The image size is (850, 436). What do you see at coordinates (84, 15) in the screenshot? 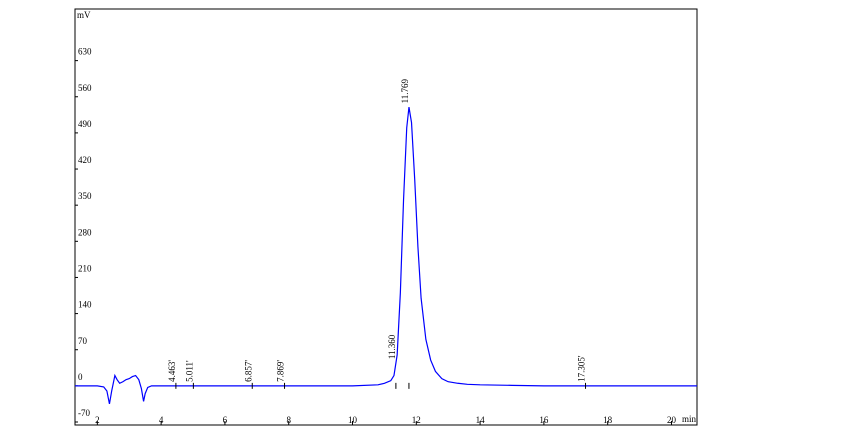
I see `y-axis-label: mV` at bounding box center [84, 15].